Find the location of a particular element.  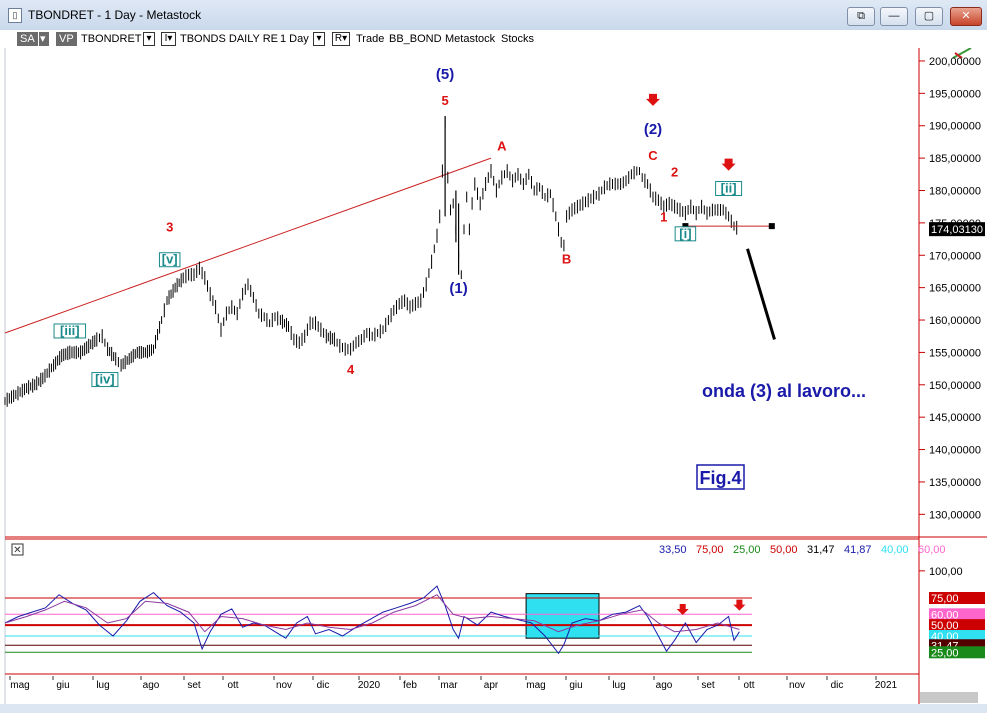

last-value-badge is located at coordinates (957, 229).